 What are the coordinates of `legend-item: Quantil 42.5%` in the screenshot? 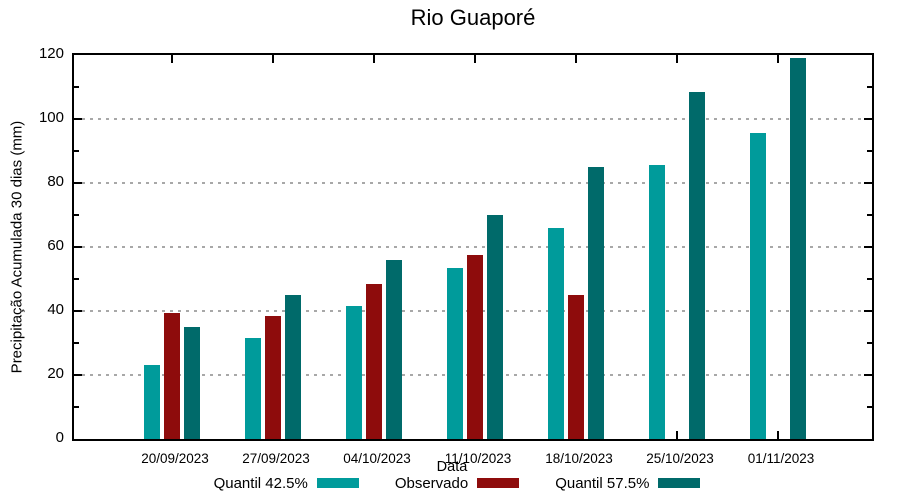 It's located at (286, 483).